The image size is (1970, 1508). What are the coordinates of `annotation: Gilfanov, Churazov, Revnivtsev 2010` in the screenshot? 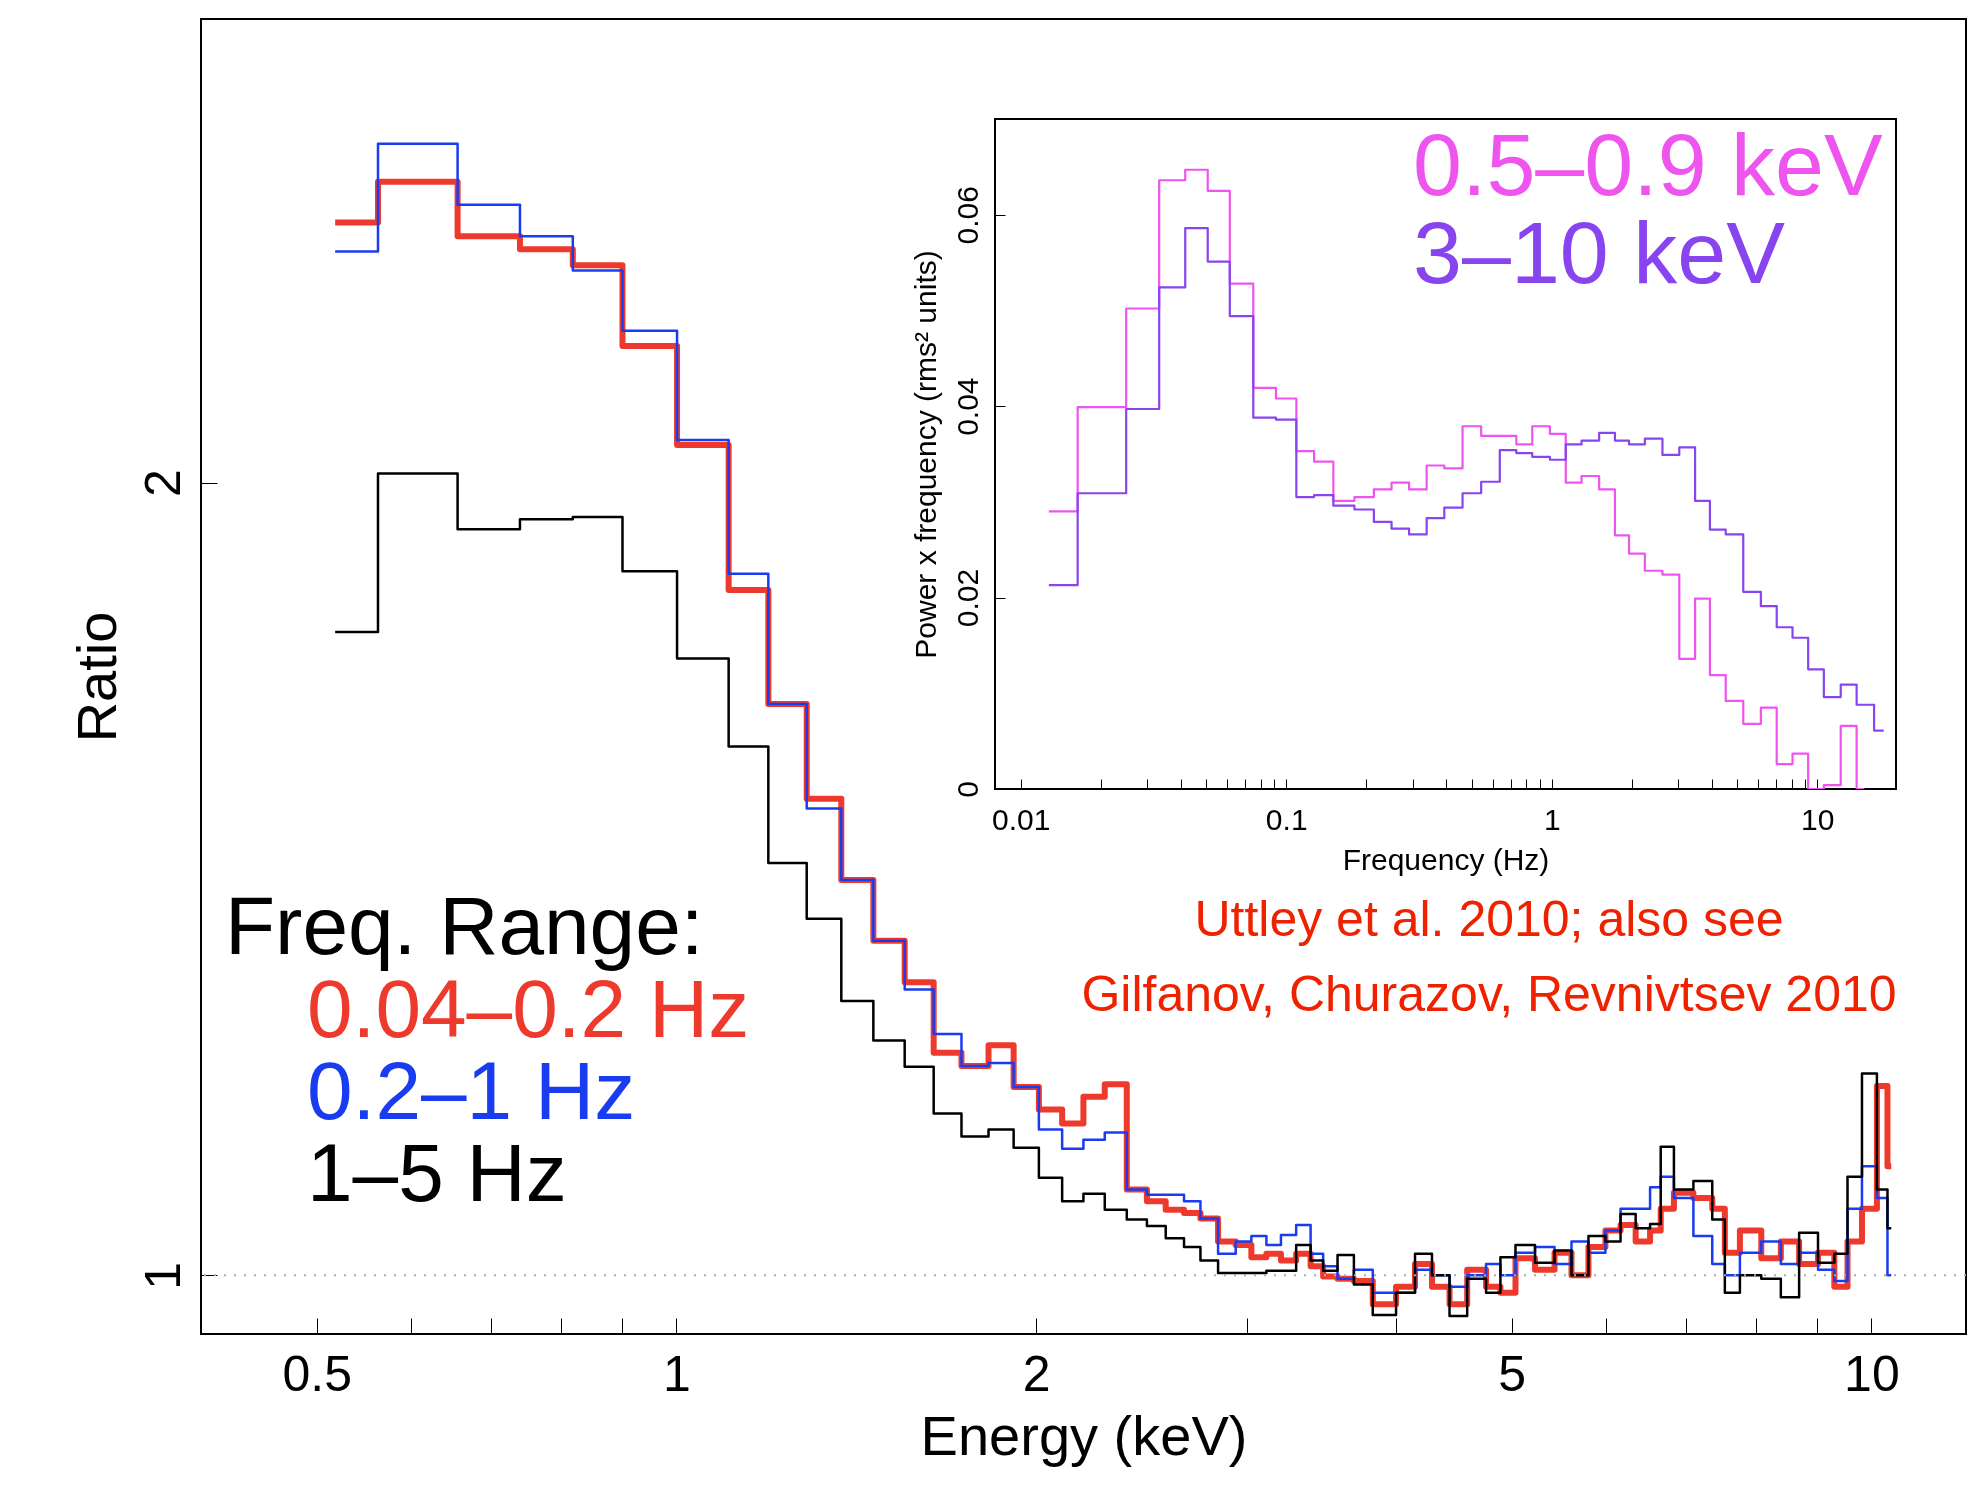 It's located at (1489, 994).